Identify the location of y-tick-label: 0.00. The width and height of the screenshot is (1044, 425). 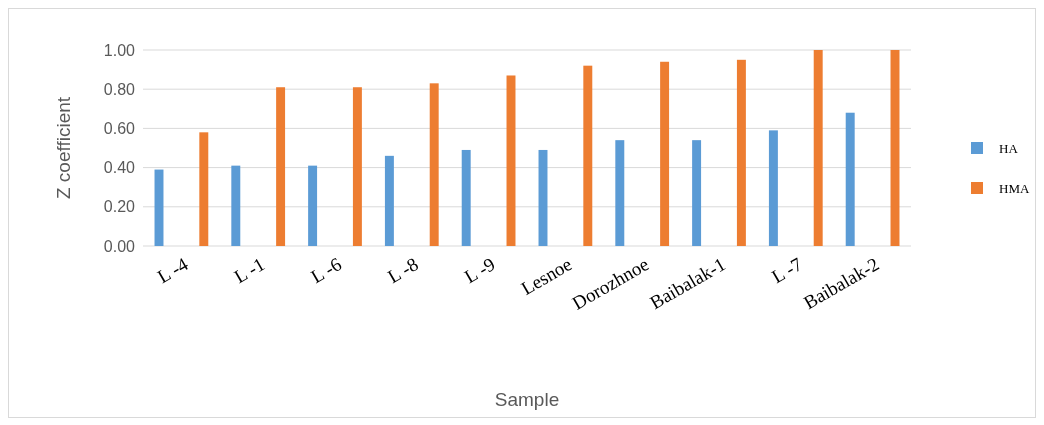
(119, 246).